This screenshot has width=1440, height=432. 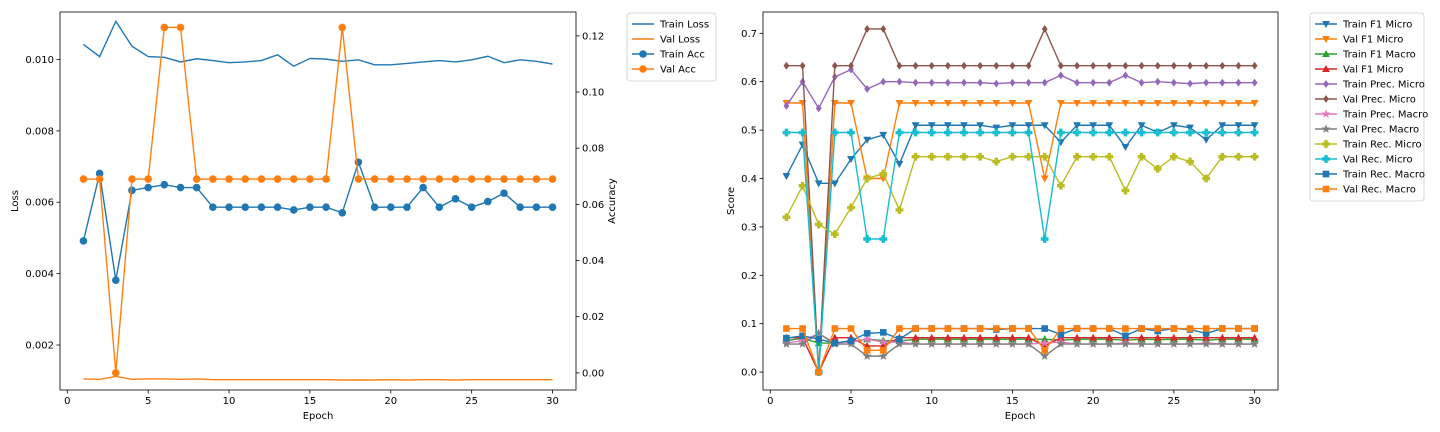 I want to click on legend-item-train-prec-macro: Train Prec. Macro, so click(x=1371, y=115).